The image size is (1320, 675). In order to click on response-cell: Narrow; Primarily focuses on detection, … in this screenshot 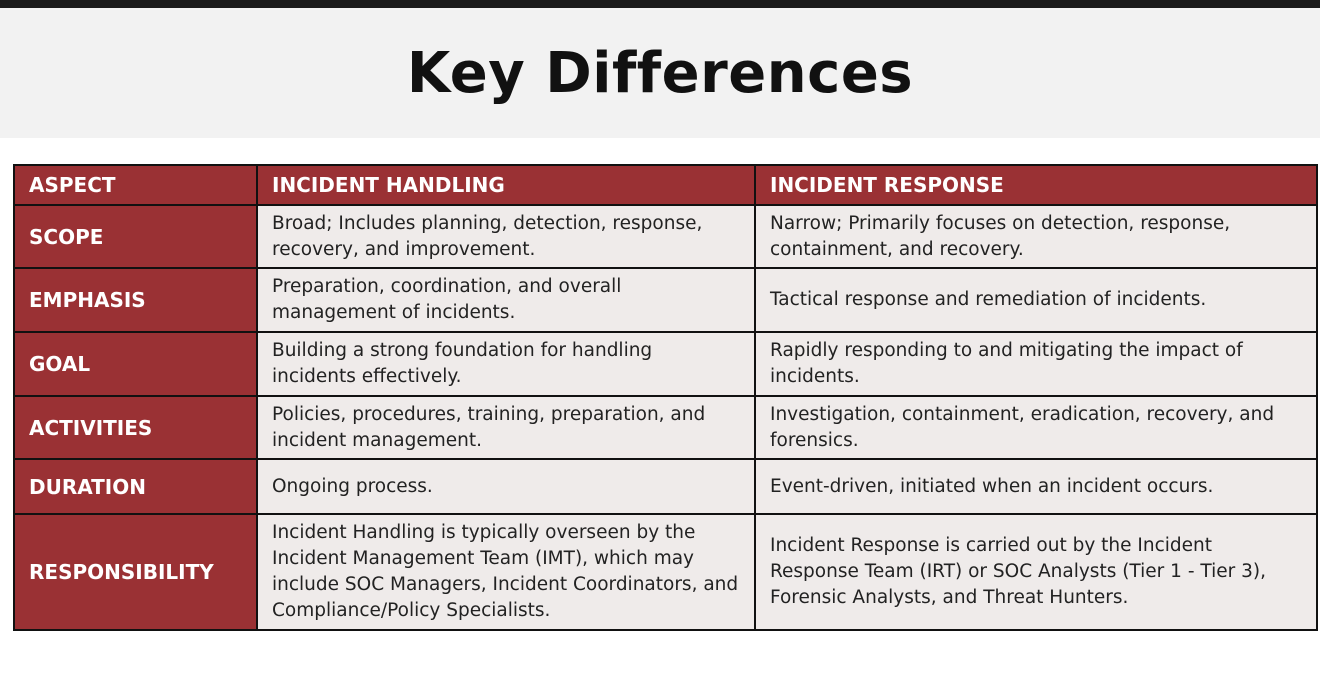, I will do `click(1036, 236)`.